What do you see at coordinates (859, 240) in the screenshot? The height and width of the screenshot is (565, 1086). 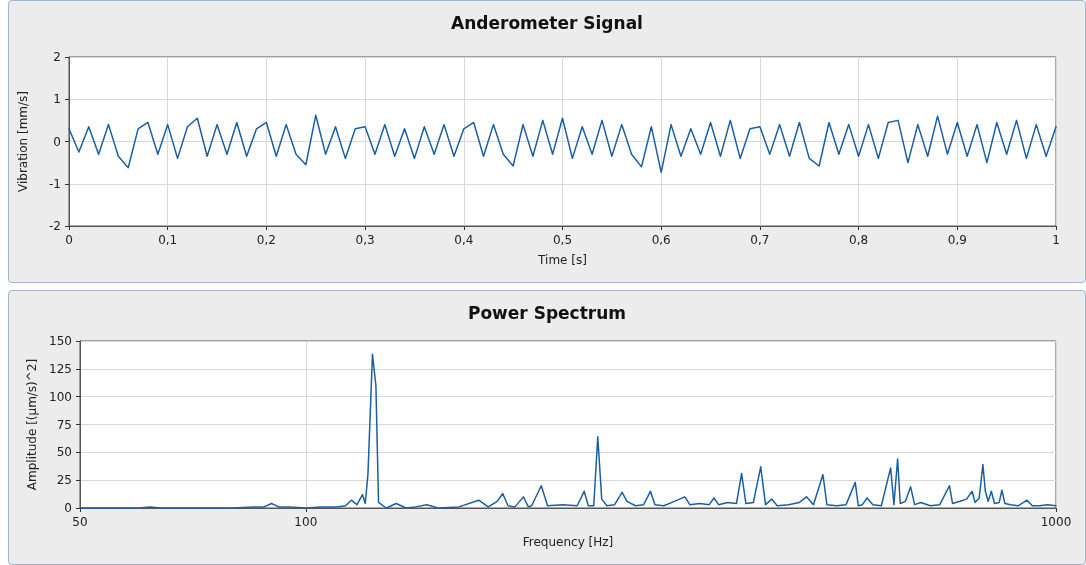 I see `x-tick-label: 0,8` at bounding box center [859, 240].